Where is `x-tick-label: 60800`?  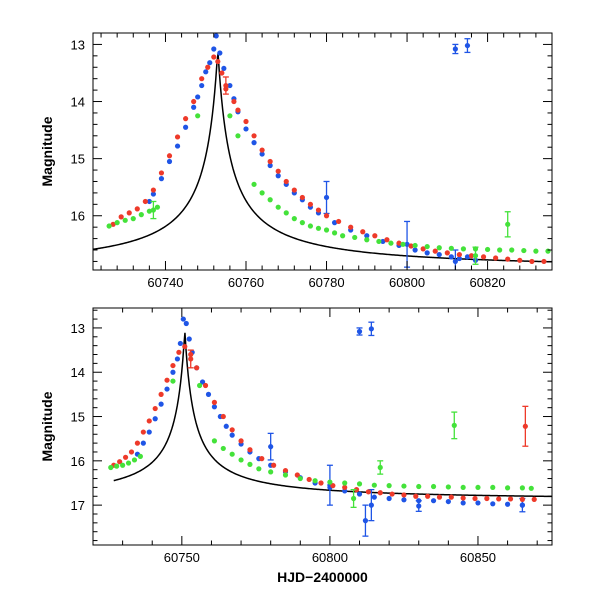 x-tick-label: 60800 is located at coordinates (330, 557).